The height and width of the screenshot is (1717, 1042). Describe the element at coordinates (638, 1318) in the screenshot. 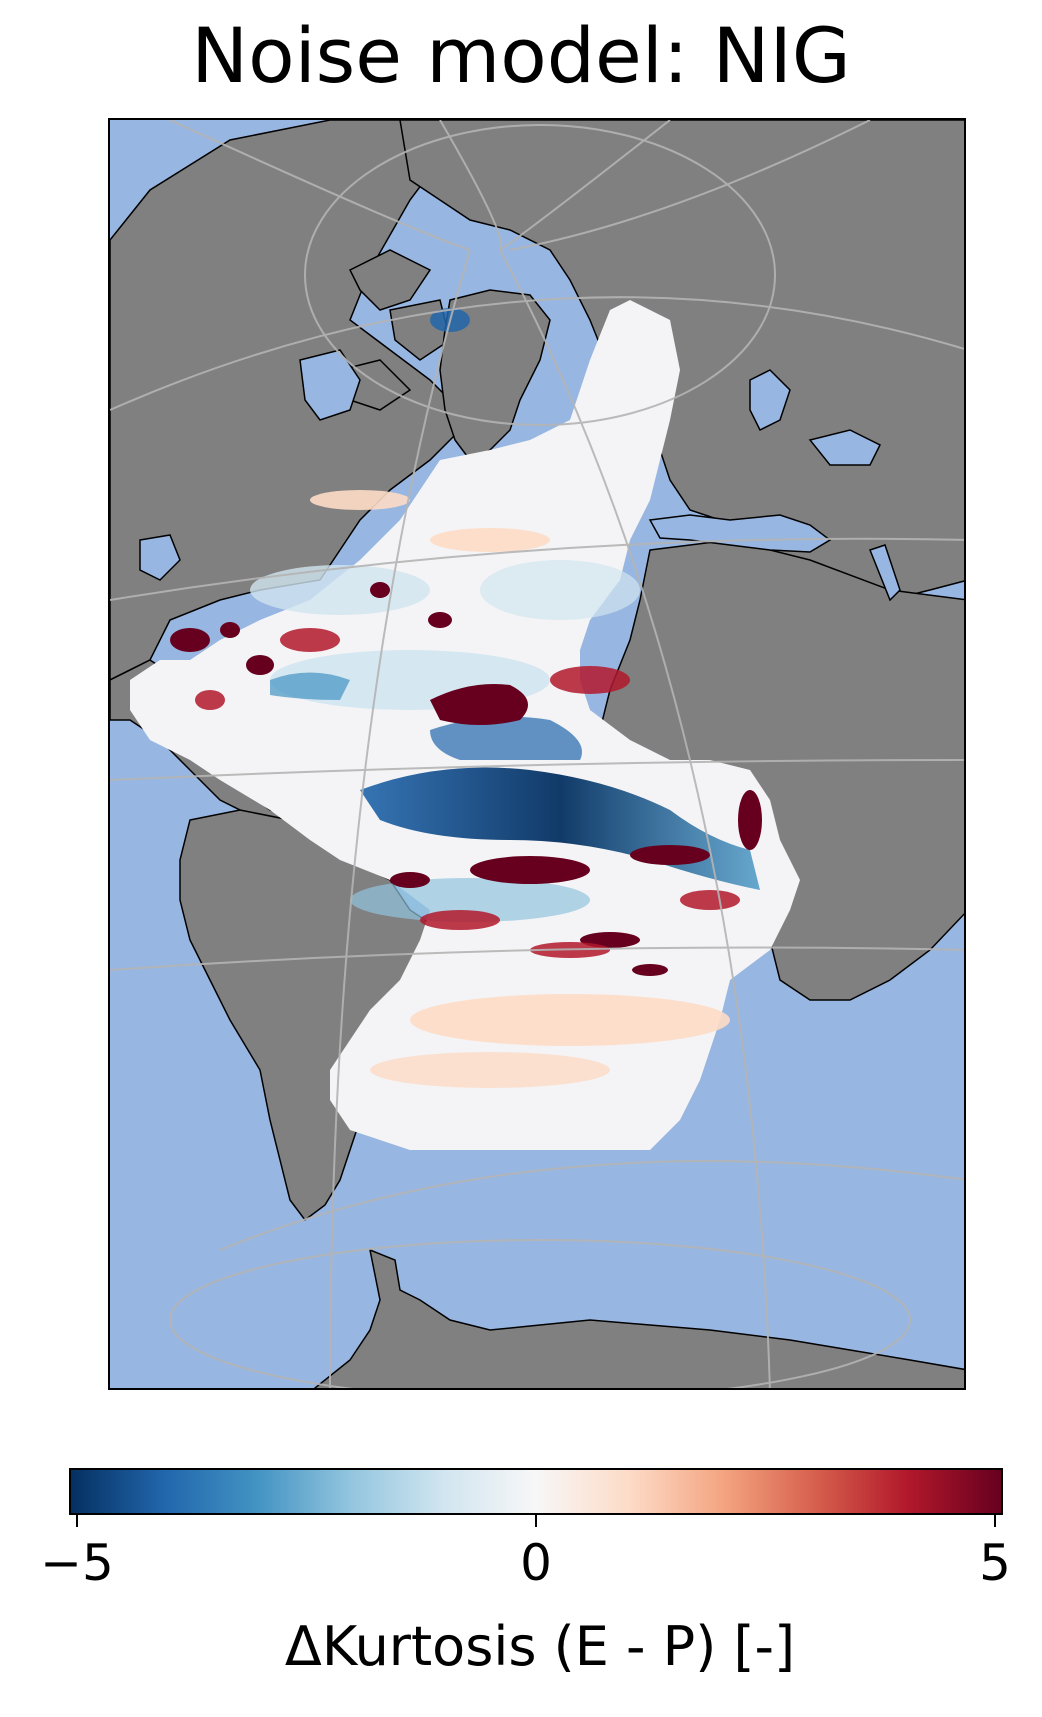

I see `antarctica` at that location.